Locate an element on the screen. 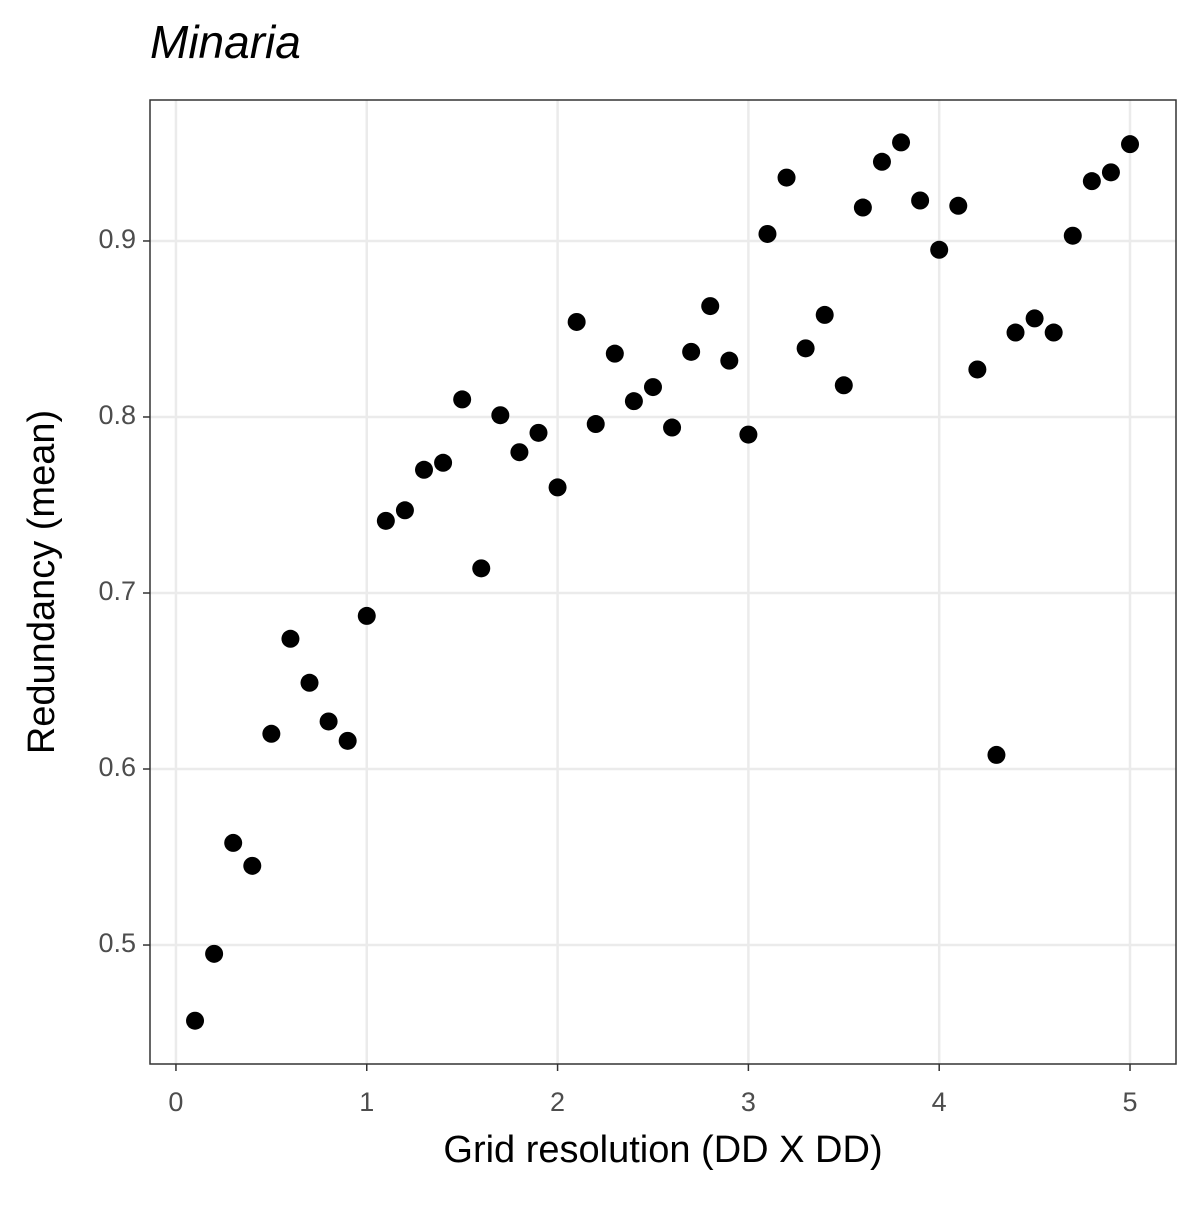 Image resolution: width=1200 pixels, height=1205 pixels. y-tick-label: 0.8 is located at coordinates (117, 415).